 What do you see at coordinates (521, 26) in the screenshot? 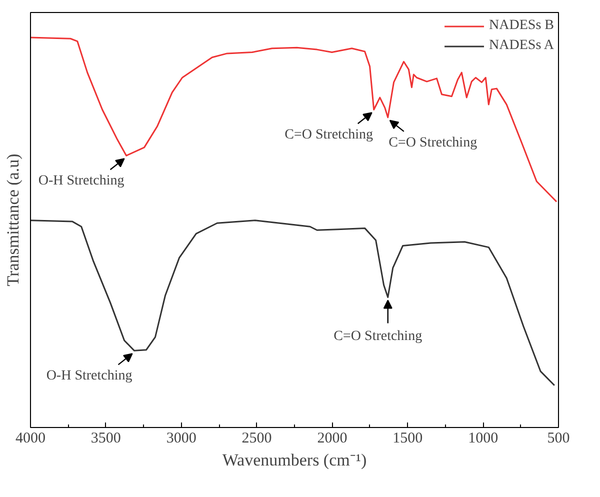
I see `legend-label: NADESs B` at bounding box center [521, 26].